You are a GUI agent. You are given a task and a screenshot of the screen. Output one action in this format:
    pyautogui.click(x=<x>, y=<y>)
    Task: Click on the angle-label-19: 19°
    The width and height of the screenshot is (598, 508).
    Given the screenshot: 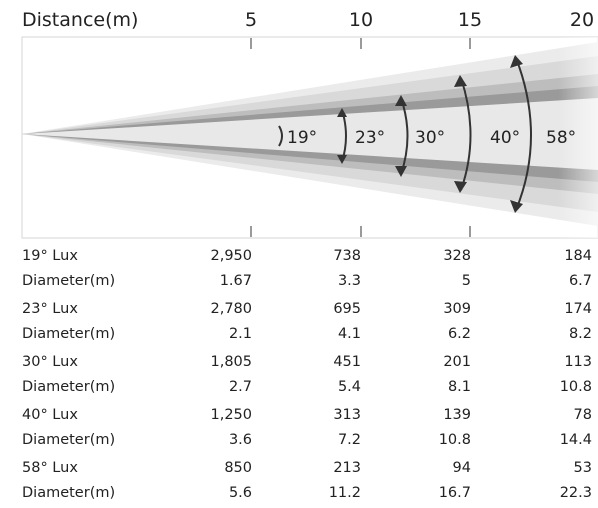 What is the action you would take?
    pyautogui.click(x=302, y=138)
    